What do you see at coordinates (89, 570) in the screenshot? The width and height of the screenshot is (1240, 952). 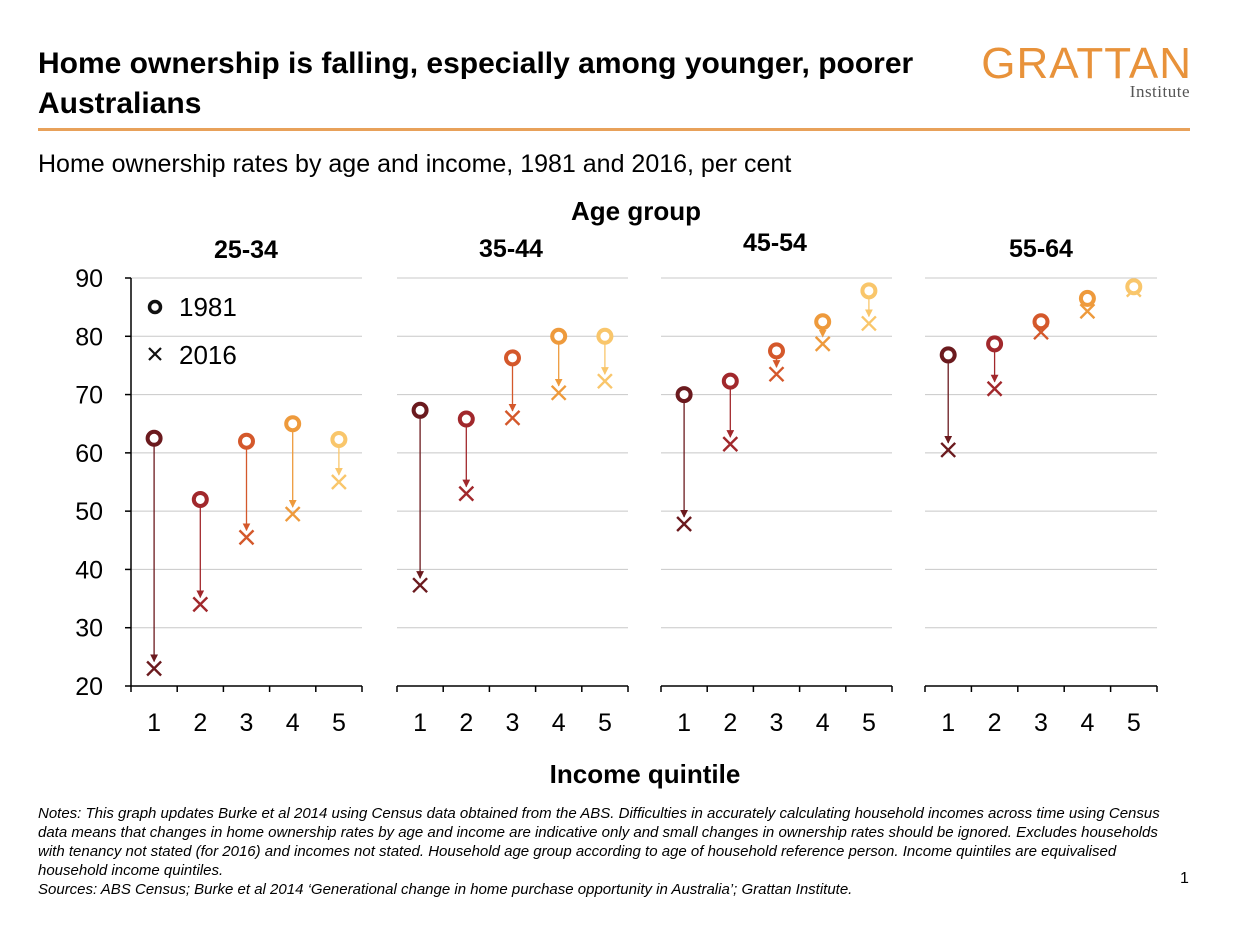 I see `y-tick-label: 40` at bounding box center [89, 570].